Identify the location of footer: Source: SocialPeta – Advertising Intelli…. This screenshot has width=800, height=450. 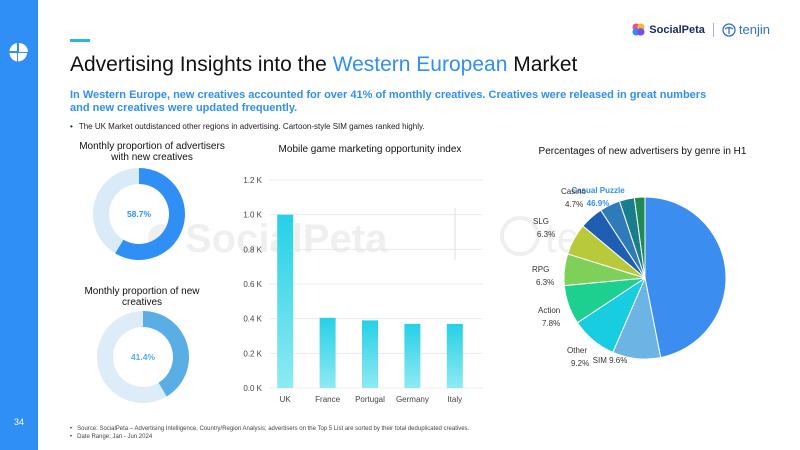
(269, 433).